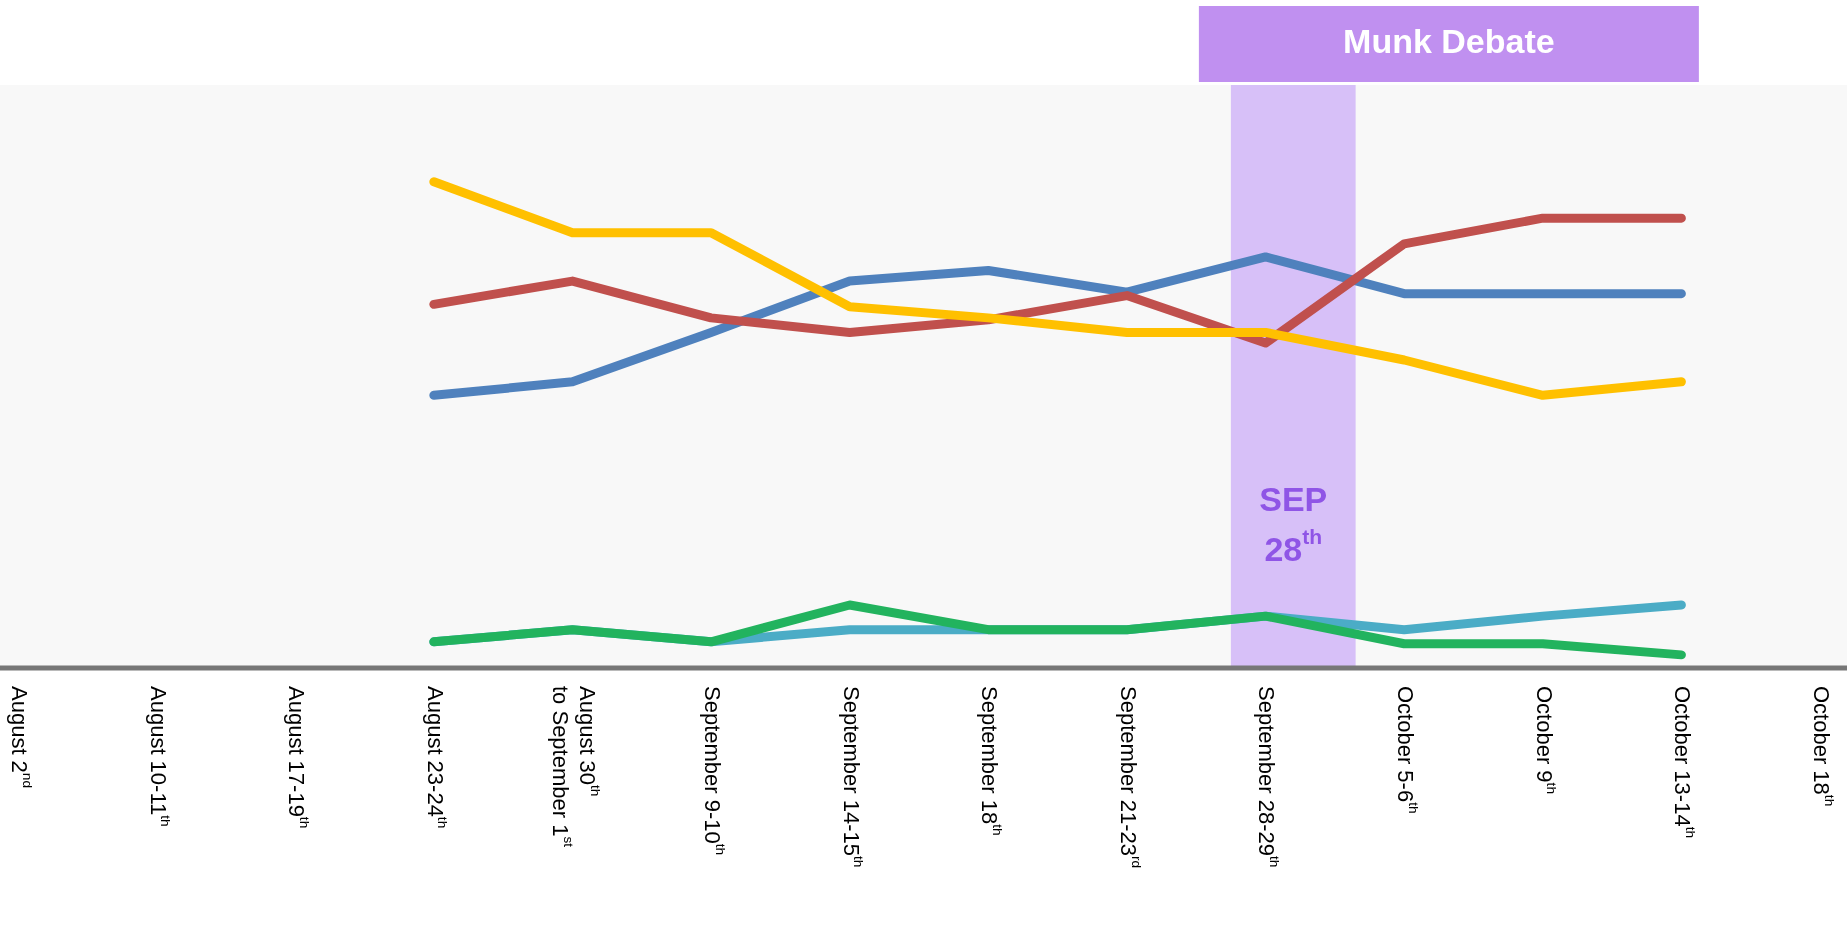 This screenshot has width=1847, height=938. I want to click on x-tick-label: September 21-23rd, so click(1129, 777).